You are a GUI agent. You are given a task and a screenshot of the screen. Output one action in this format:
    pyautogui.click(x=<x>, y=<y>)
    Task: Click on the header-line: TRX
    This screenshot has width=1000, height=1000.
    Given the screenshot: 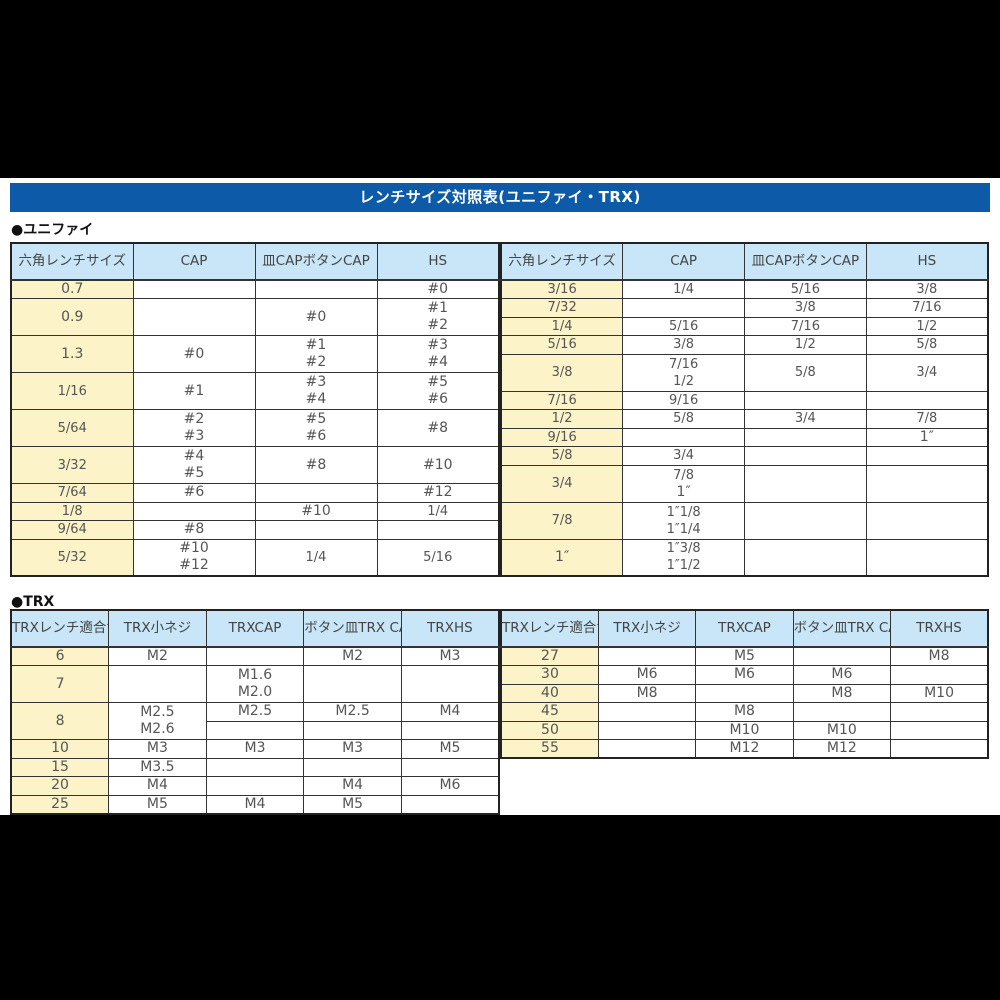 What is the action you would take?
    pyautogui.click(x=930, y=628)
    